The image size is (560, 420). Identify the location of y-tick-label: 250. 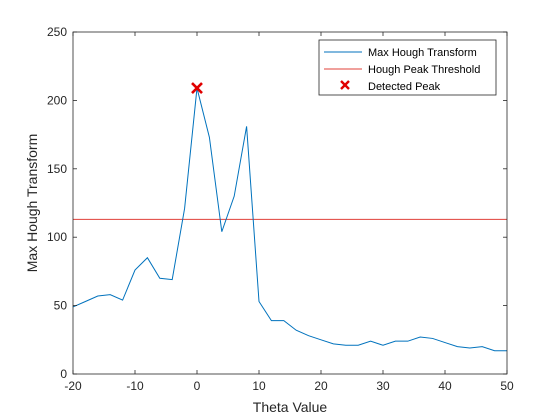
(57, 32).